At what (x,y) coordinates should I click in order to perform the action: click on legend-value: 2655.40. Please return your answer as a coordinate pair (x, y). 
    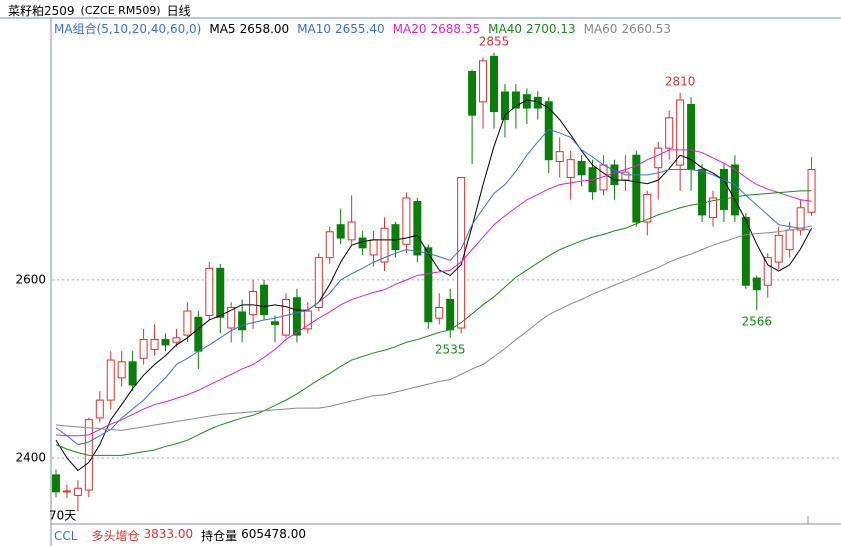
    Looking at the image, I should click on (360, 28).